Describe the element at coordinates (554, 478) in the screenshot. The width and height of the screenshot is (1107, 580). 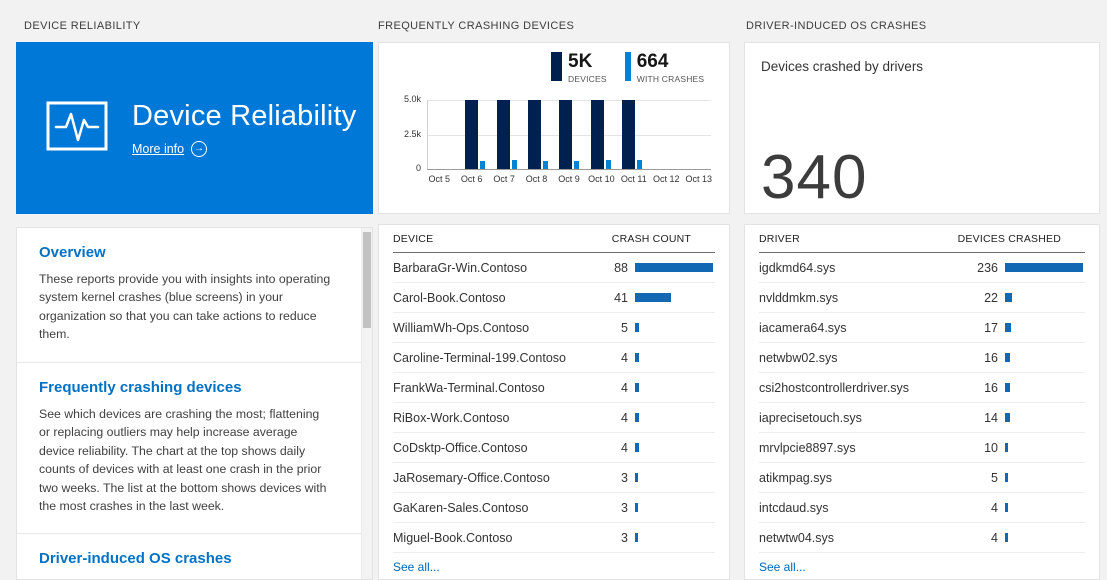
I see `table-row: JaRosemary-Office.Contoso 3` at that location.